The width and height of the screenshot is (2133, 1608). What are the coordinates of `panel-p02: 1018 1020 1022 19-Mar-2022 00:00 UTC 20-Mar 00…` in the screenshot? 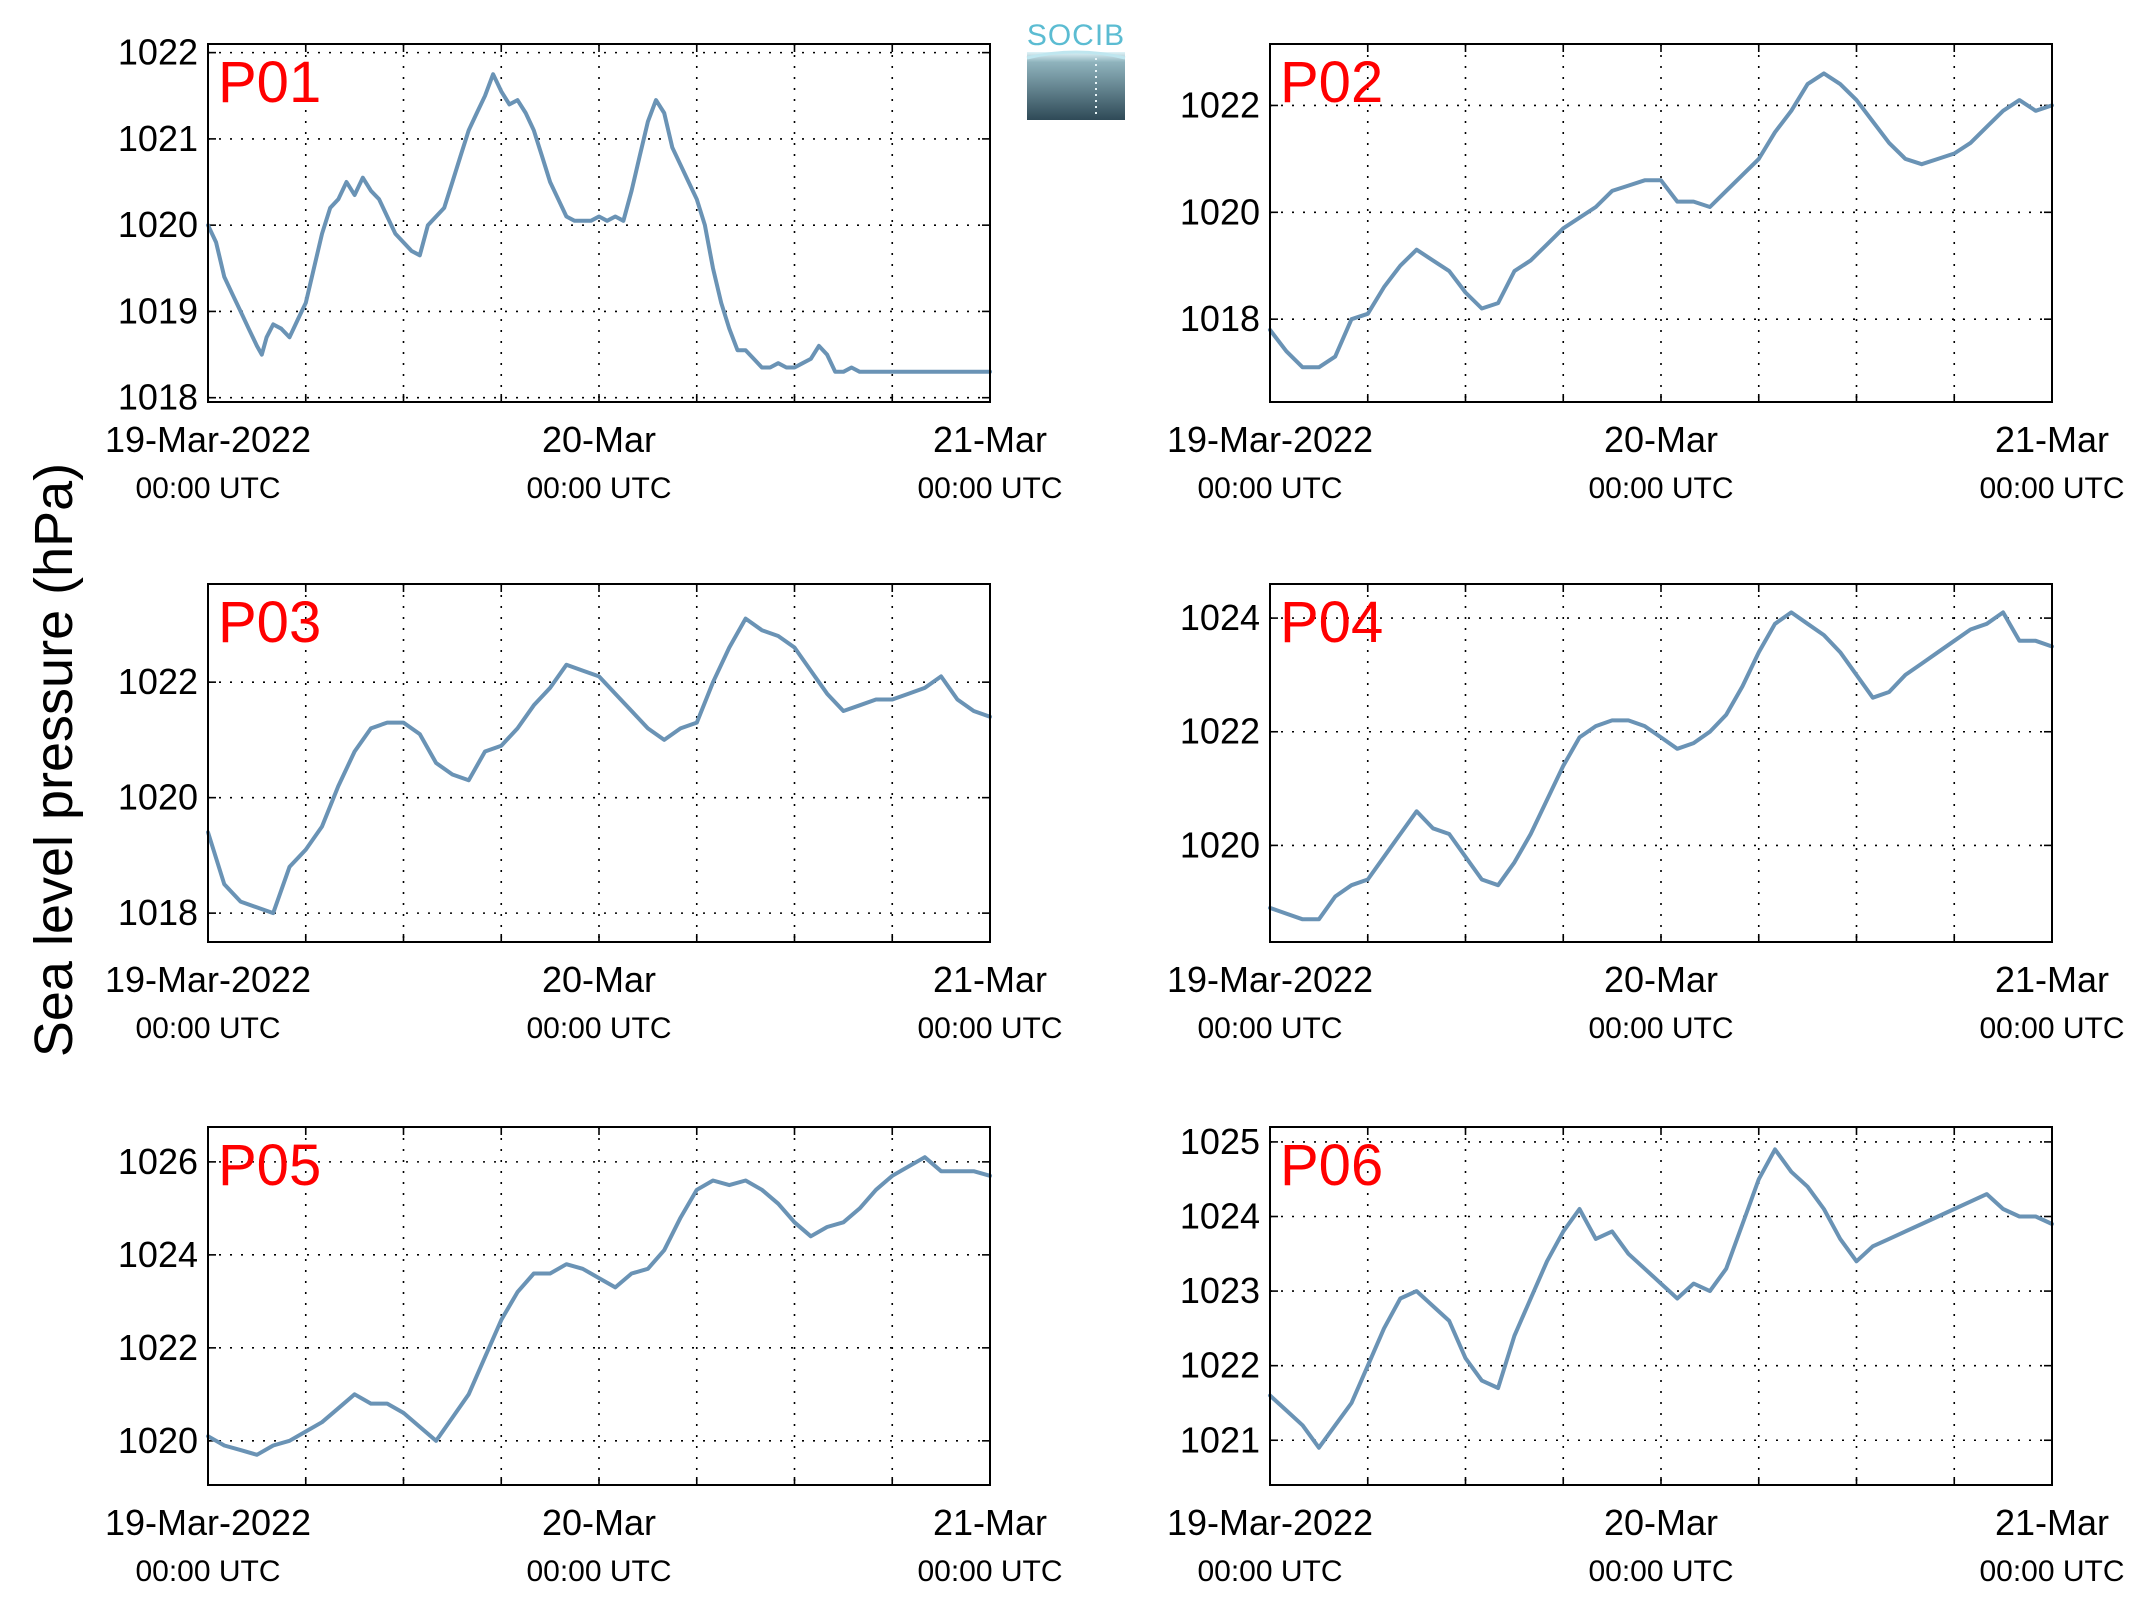 It's located at (1646, 274).